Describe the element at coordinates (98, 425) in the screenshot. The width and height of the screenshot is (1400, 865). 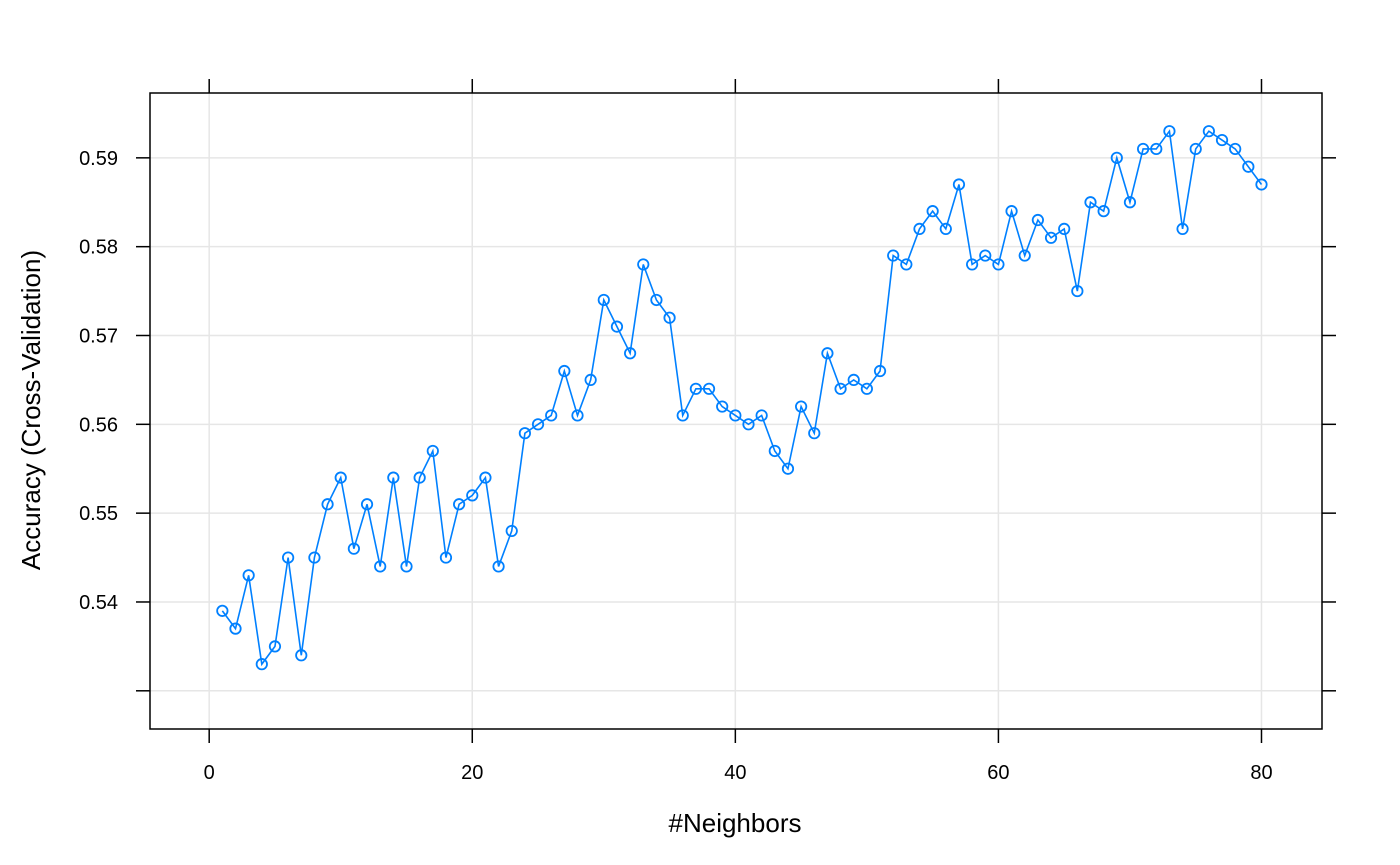
I see `y-tick-label: 0.56` at that location.